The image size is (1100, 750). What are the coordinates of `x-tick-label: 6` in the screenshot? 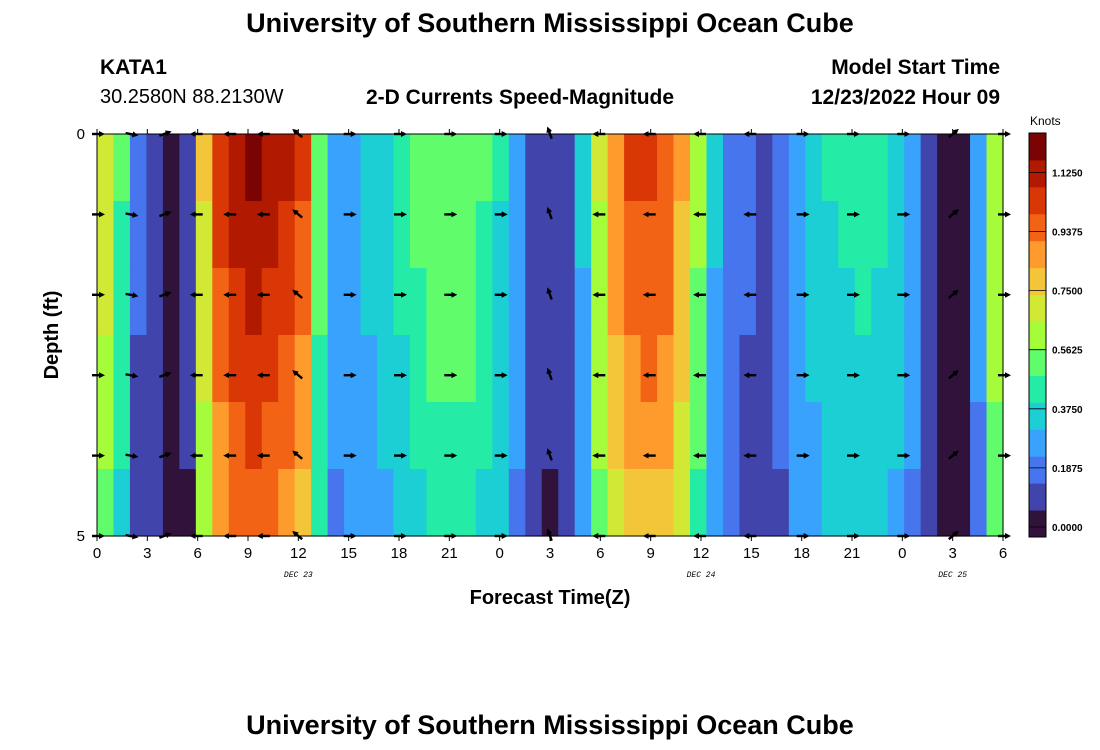 It's located at (600, 553).